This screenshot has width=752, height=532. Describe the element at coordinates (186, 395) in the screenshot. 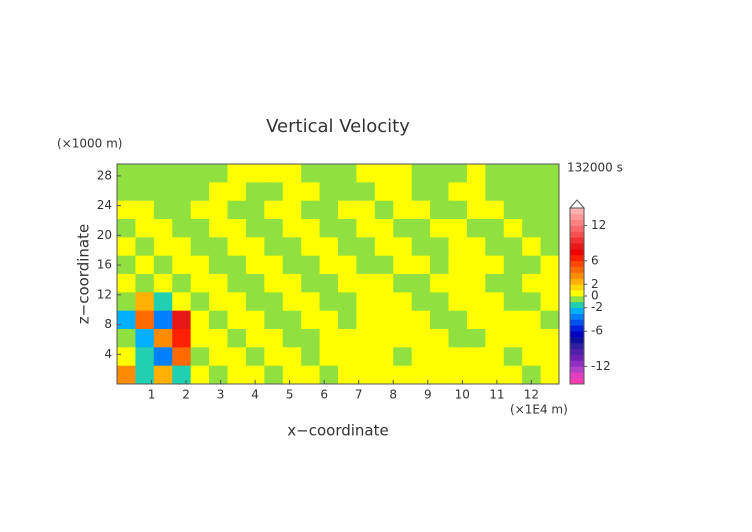

I see `x-tick-label: 2` at that location.